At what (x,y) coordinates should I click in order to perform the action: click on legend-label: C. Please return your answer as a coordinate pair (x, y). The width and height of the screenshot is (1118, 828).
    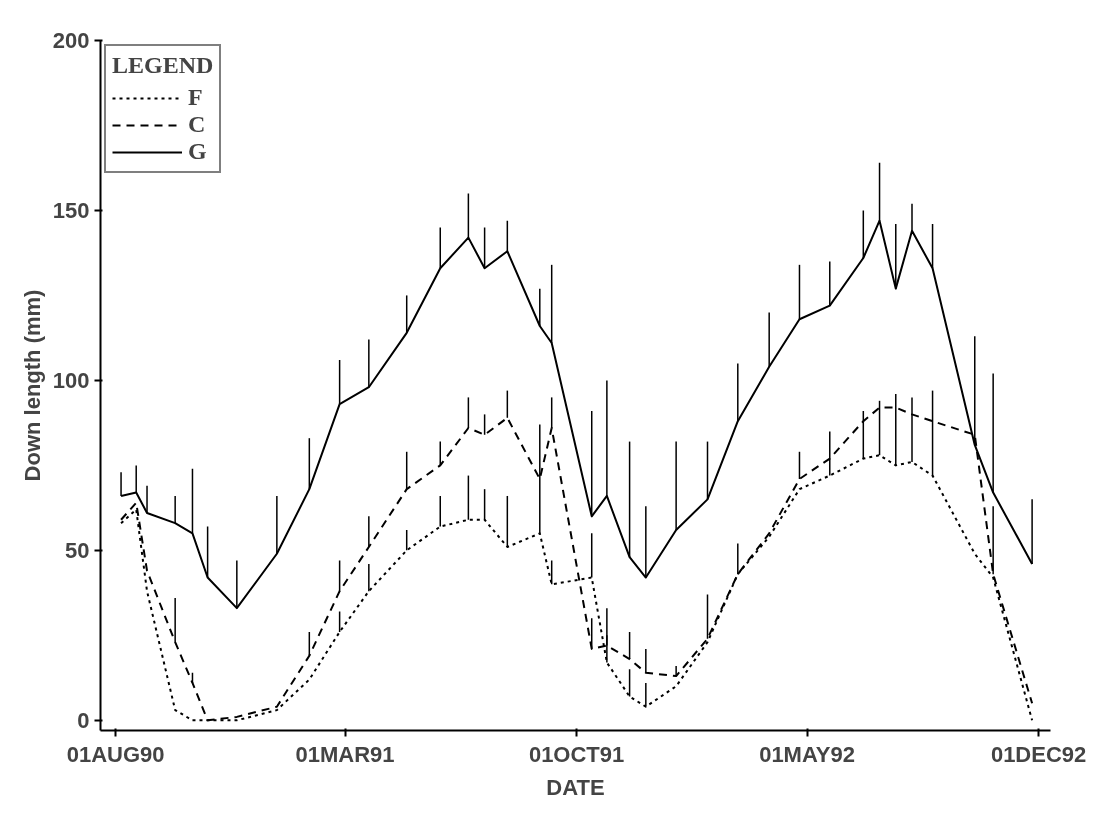
    Looking at the image, I should click on (197, 124).